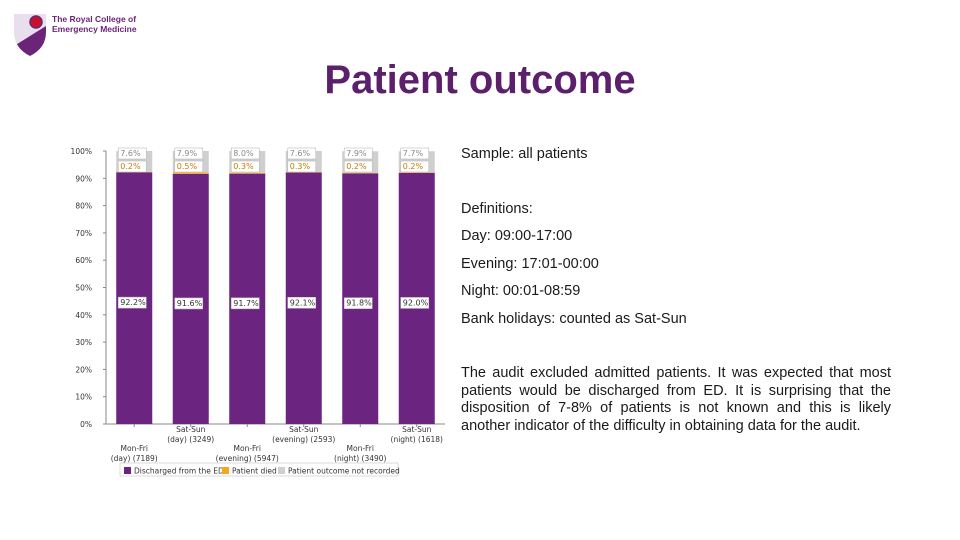 This screenshot has width=960, height=540. I want to click on definition-night: Night: 00:01-08:59, so click(521, 291).